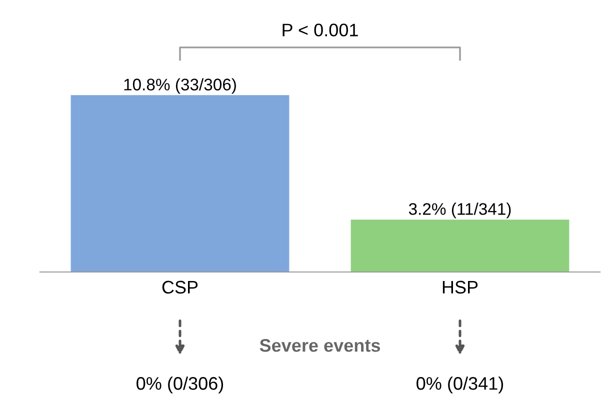 The image size is (615, 401). What do you see at coordinates (180, 385) in the screenshot?
I see `text: 0% (0/306)` at bounding box center [180, 385].